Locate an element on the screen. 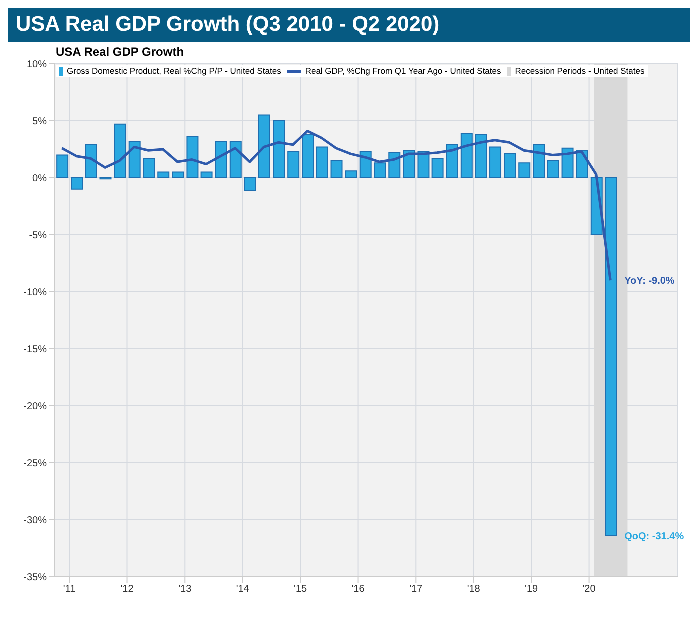 Image resolution: width=698 pixels, height=625 pixels. annotation: QoQ: -31.4% is located at coordinates (654, 537).